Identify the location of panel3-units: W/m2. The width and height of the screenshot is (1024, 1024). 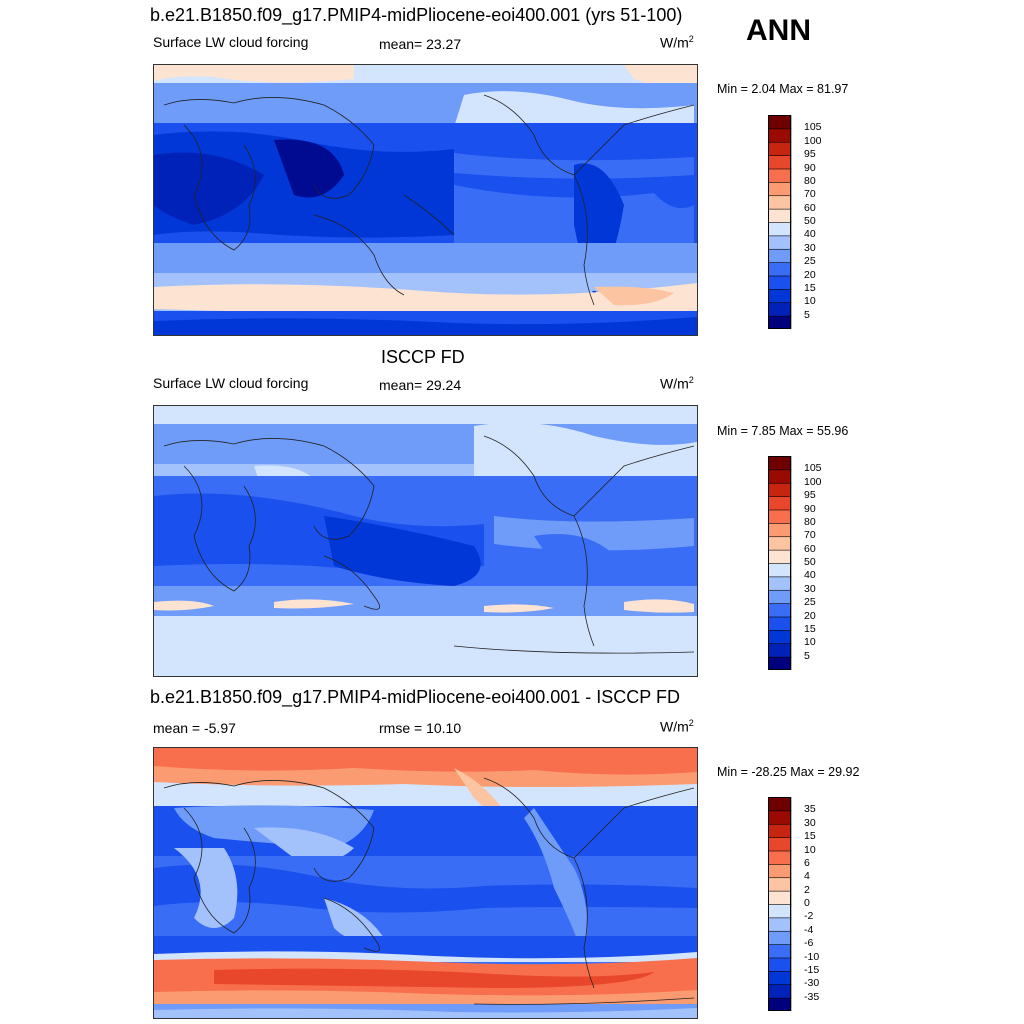
(677, 726).